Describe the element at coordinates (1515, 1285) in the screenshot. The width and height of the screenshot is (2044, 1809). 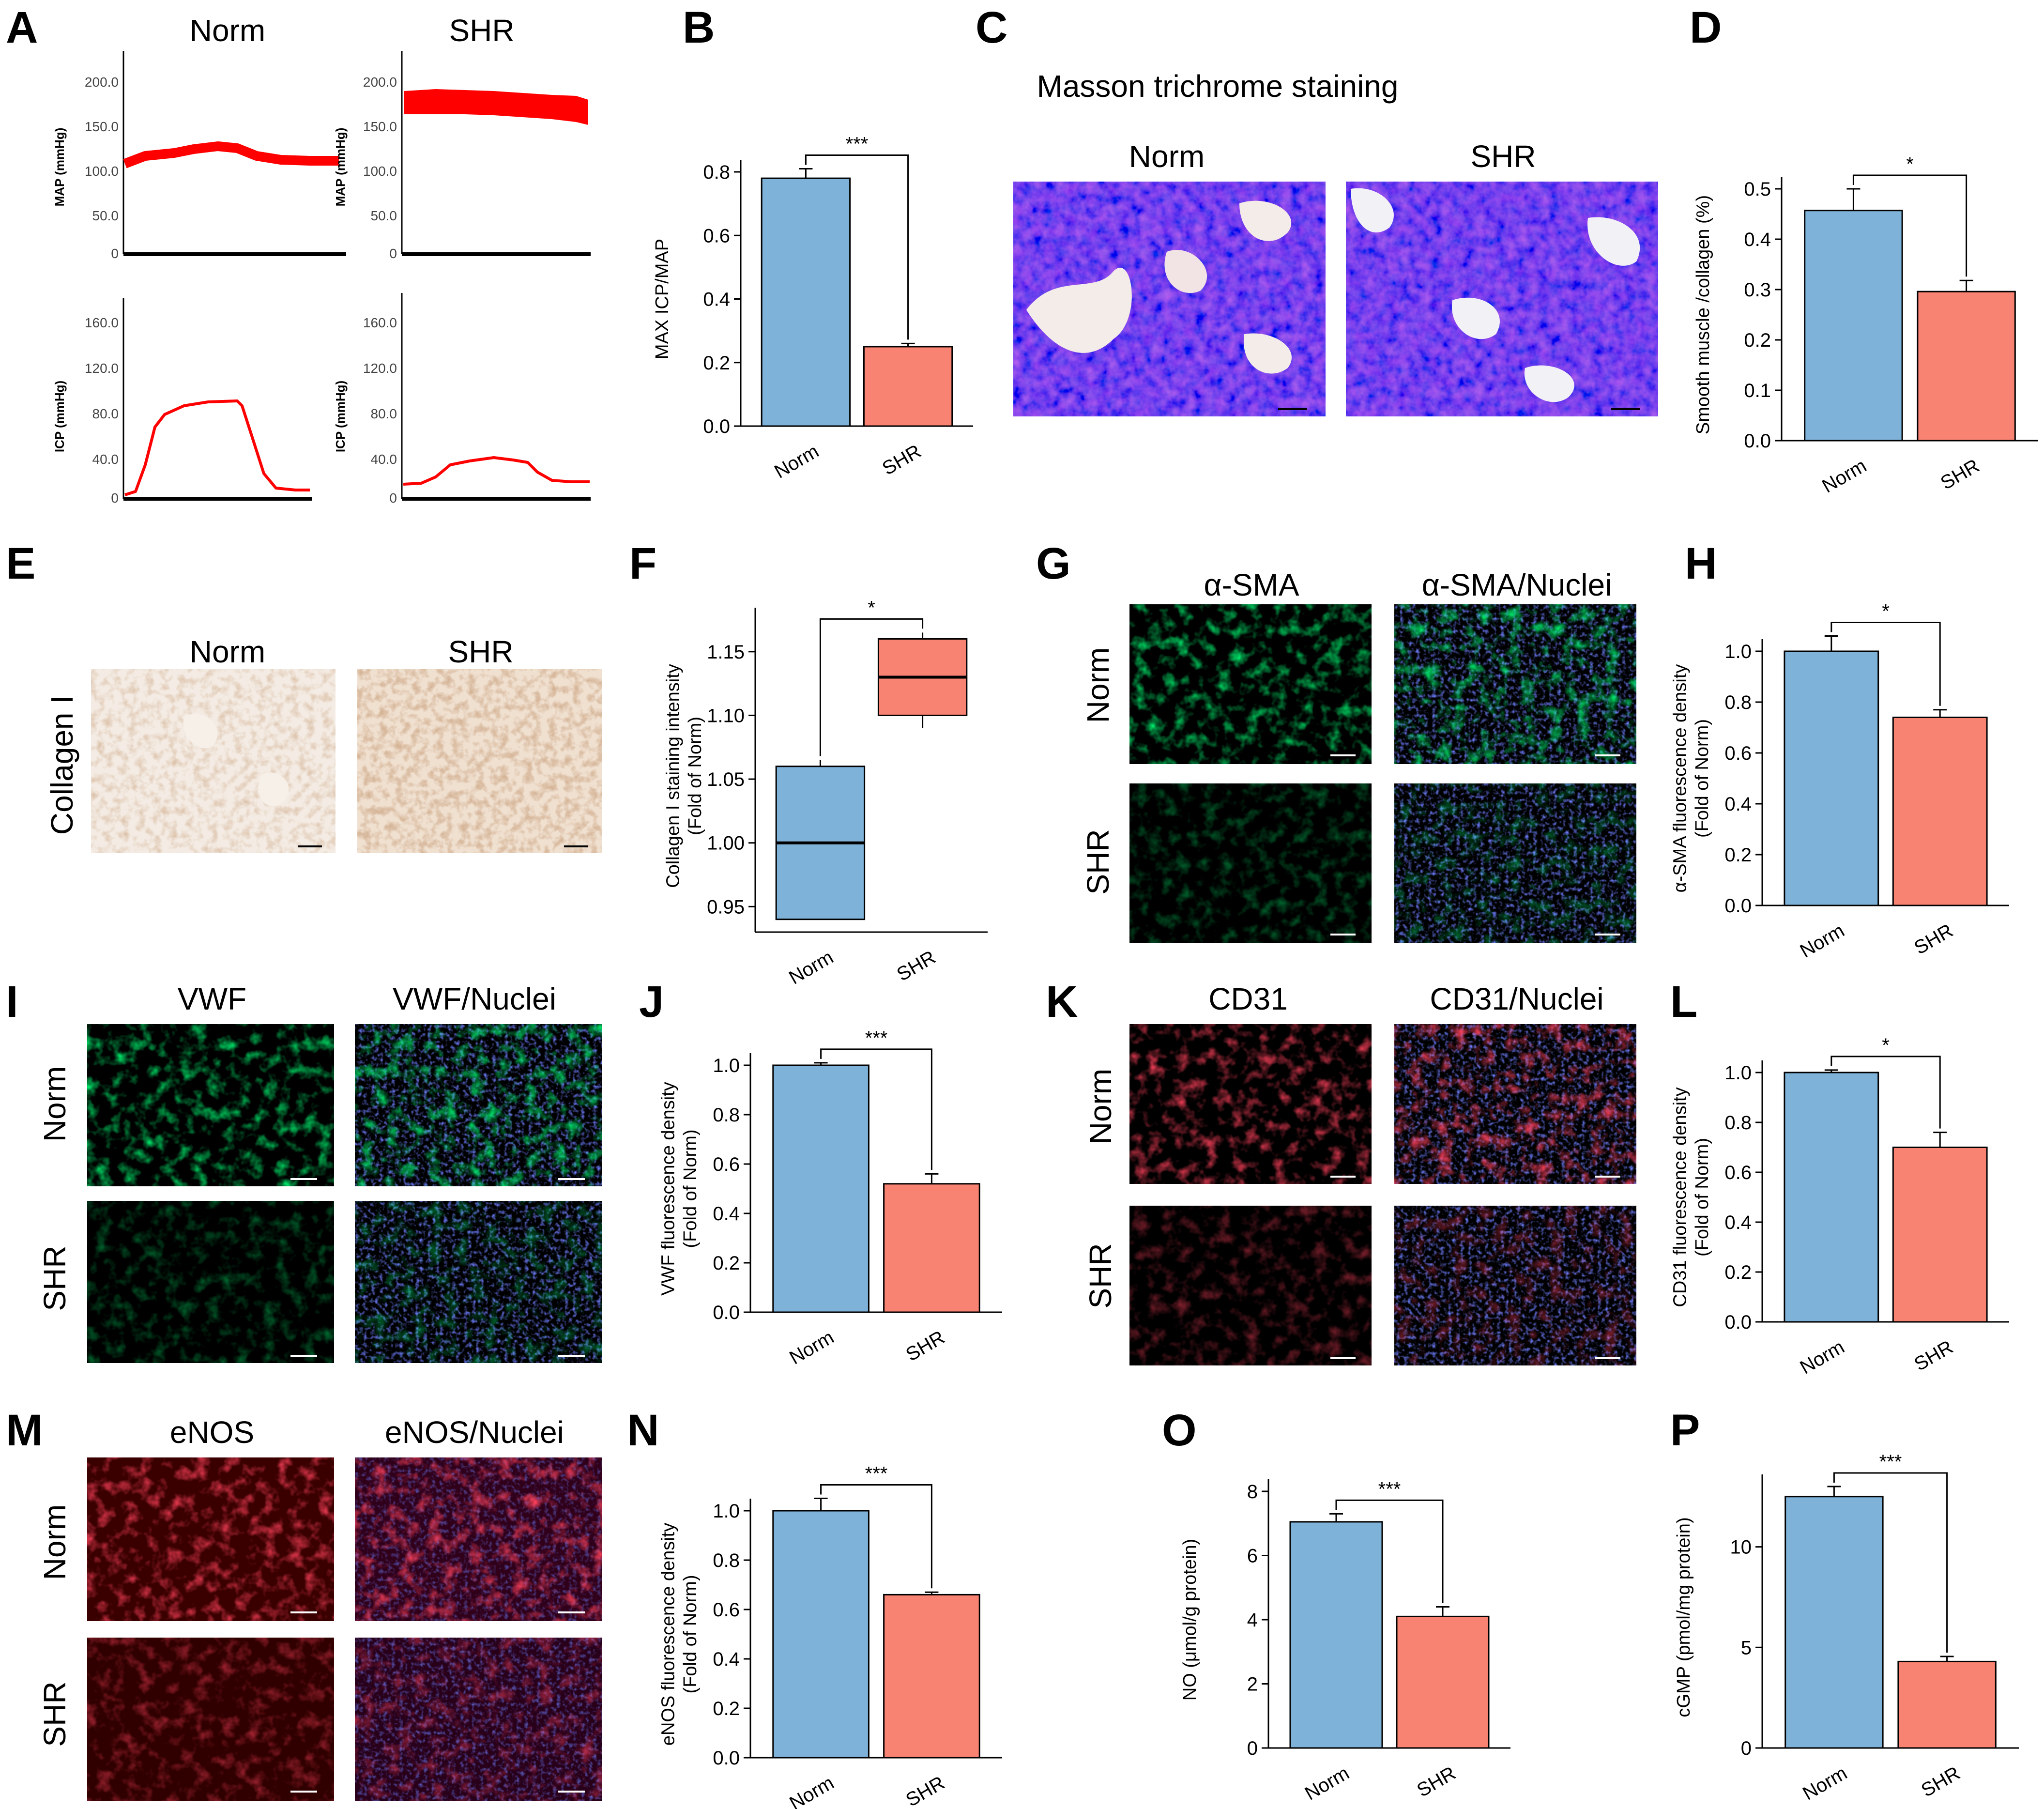
I see `cd31-shr-merge` at that location.